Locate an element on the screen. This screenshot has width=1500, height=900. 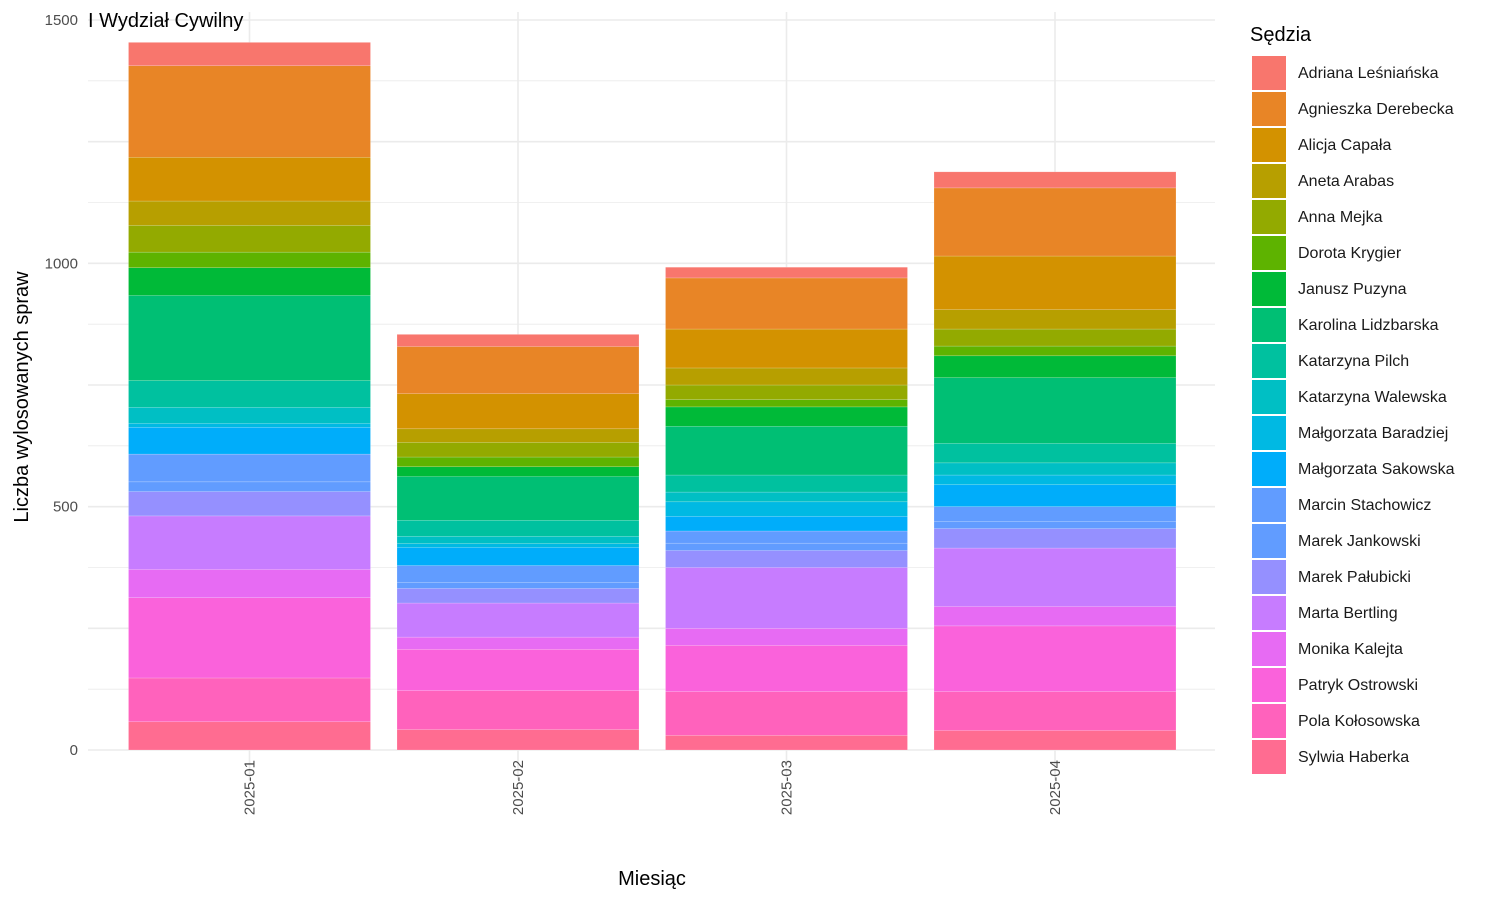
legend-label: Agnieszka Derebecka is located at coordinates (1376, 109).